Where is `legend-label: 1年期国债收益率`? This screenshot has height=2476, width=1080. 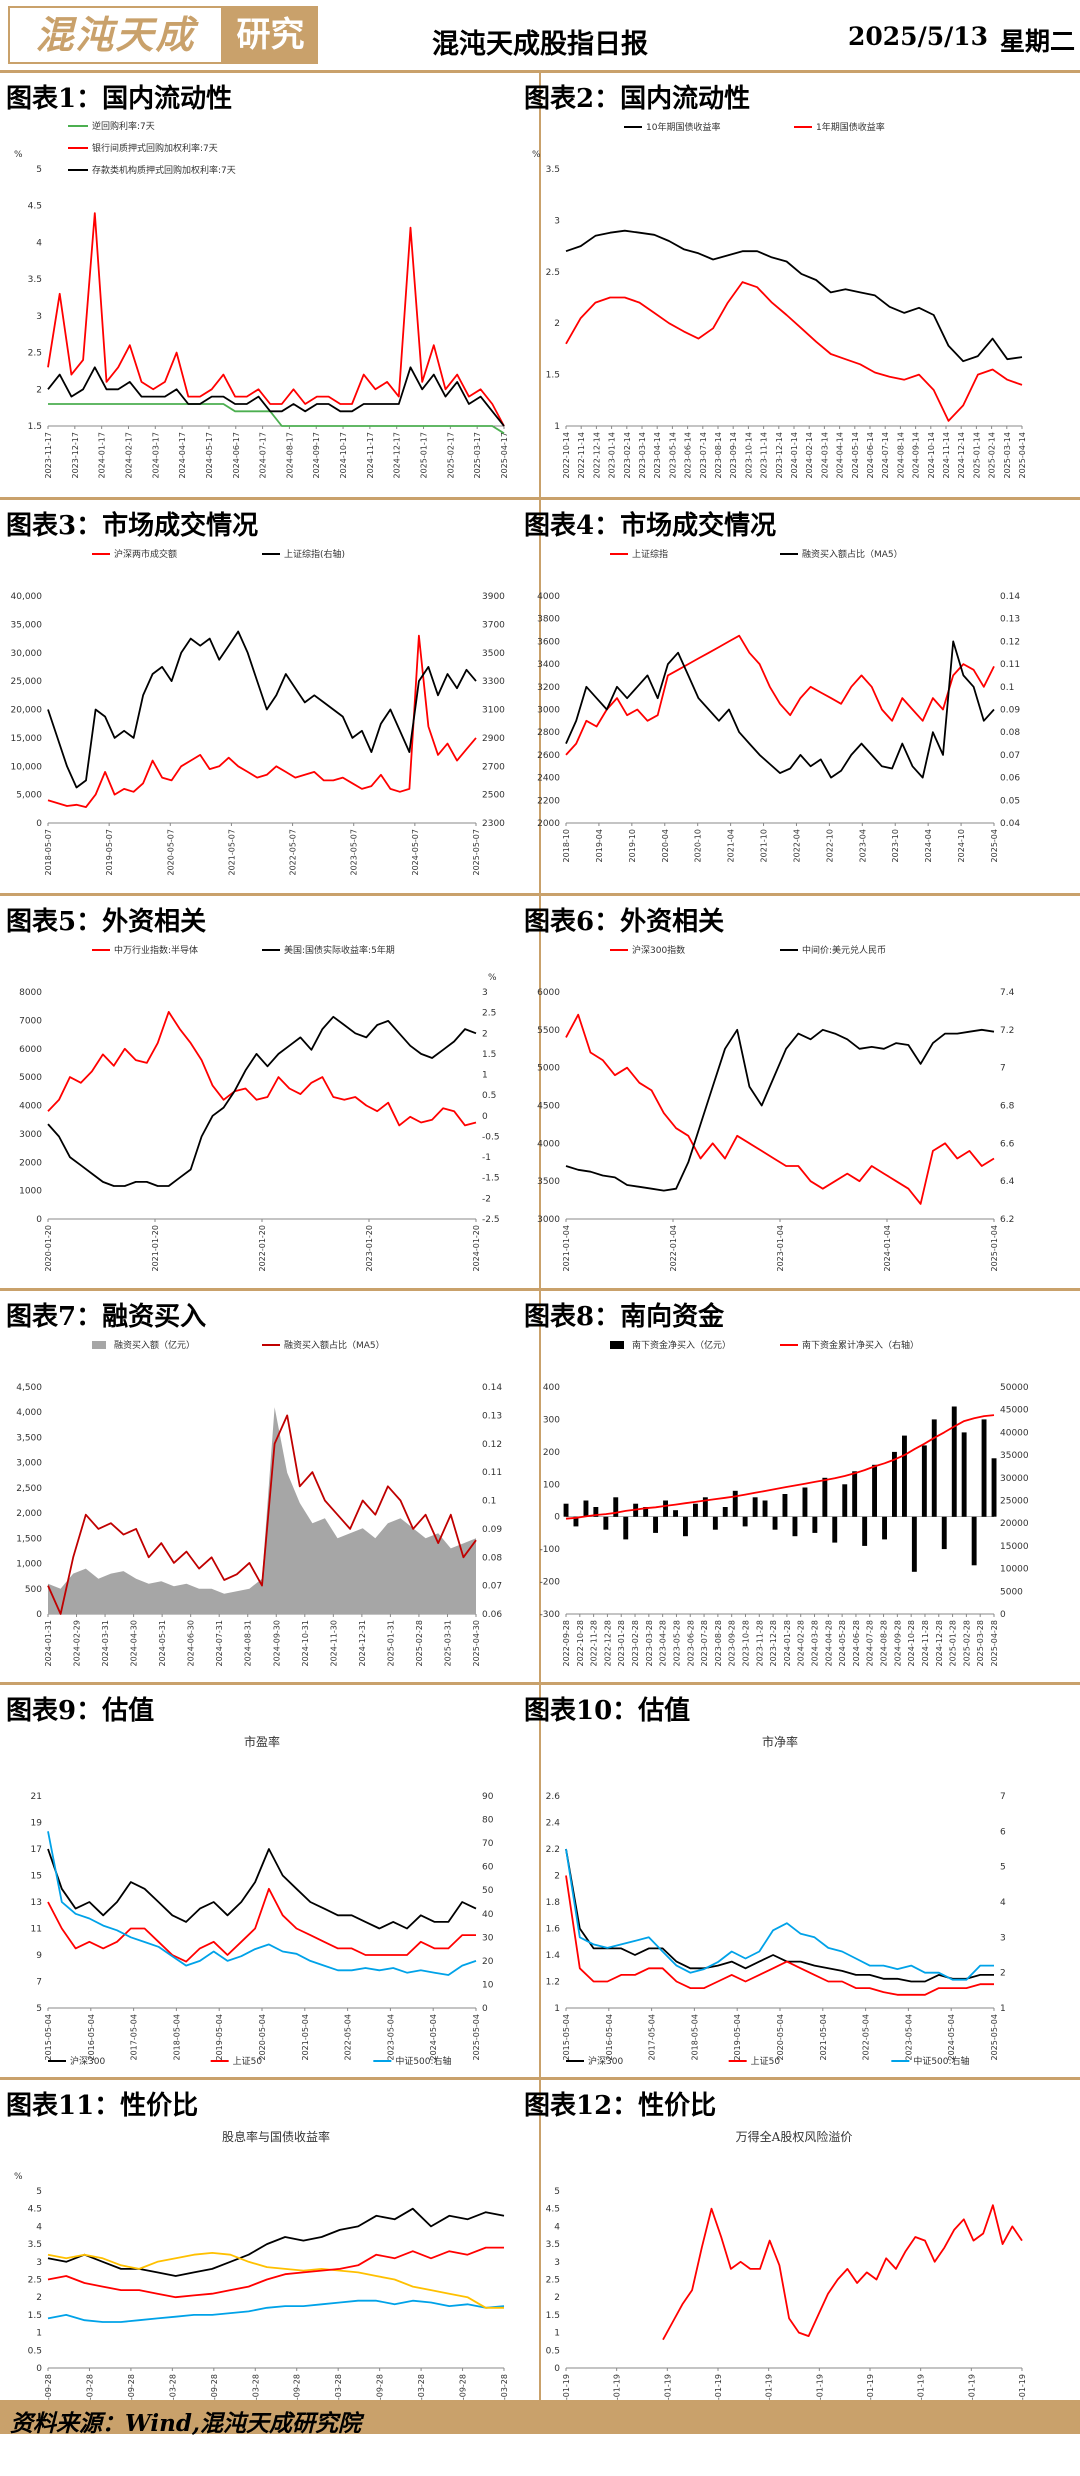 legend-label: 1年期国债收益率 is located at coordinates (850, 127).